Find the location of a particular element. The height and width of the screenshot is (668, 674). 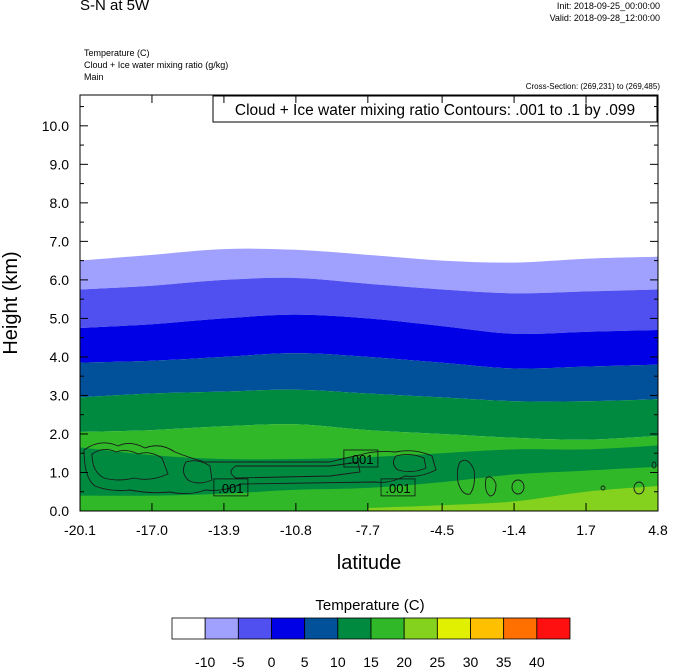

colorbar-label: 40 is located at coordinates (537, 661).